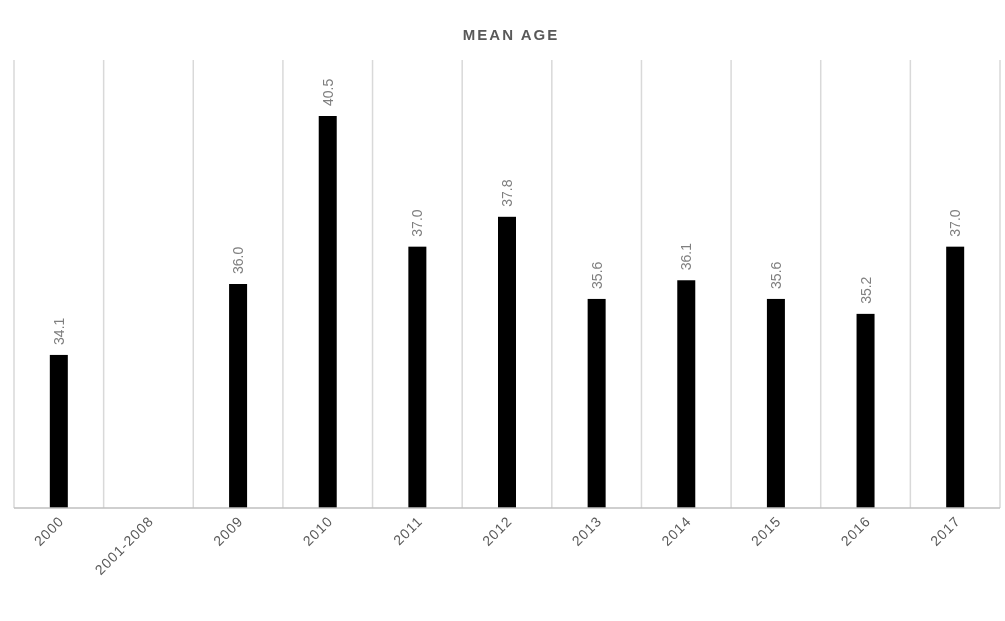 Image resolution: width=1005 pixels, height=621 pixels. I want to click on data-label: 36.0, so click(238, 260).